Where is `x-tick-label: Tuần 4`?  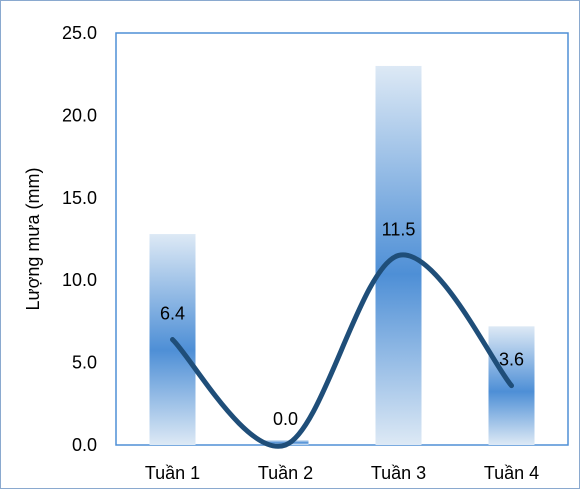 x-tick-label: Tuần 4 is located at coordinates (511, 473).